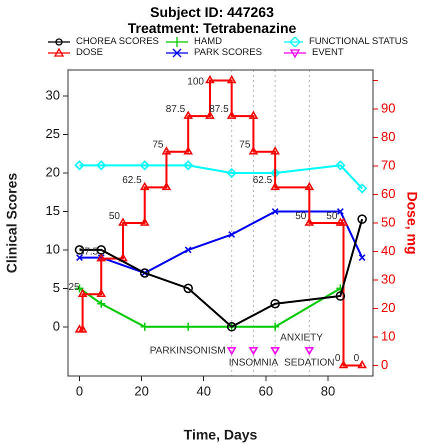 This screenshot has height=448, width=424. What do you see at coordinates (208, 41) in the screenshot?
I see `legend-label: HAMD` at bounding box center [208, 41].